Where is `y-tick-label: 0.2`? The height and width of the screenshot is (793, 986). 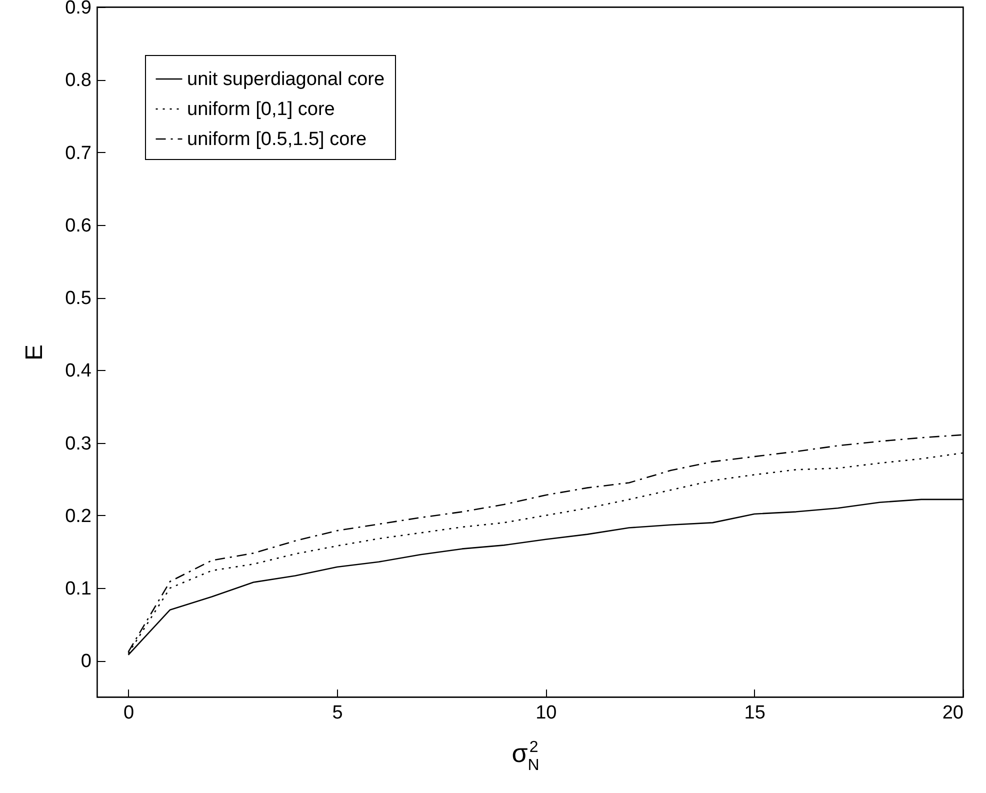
y-tick-label: 0.2 is located at coordinates (78, 516).